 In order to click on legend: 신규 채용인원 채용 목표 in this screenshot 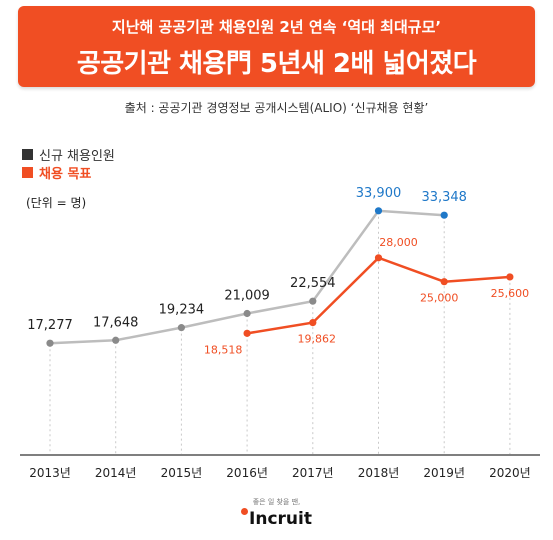, I will do `click(68, 163)`.